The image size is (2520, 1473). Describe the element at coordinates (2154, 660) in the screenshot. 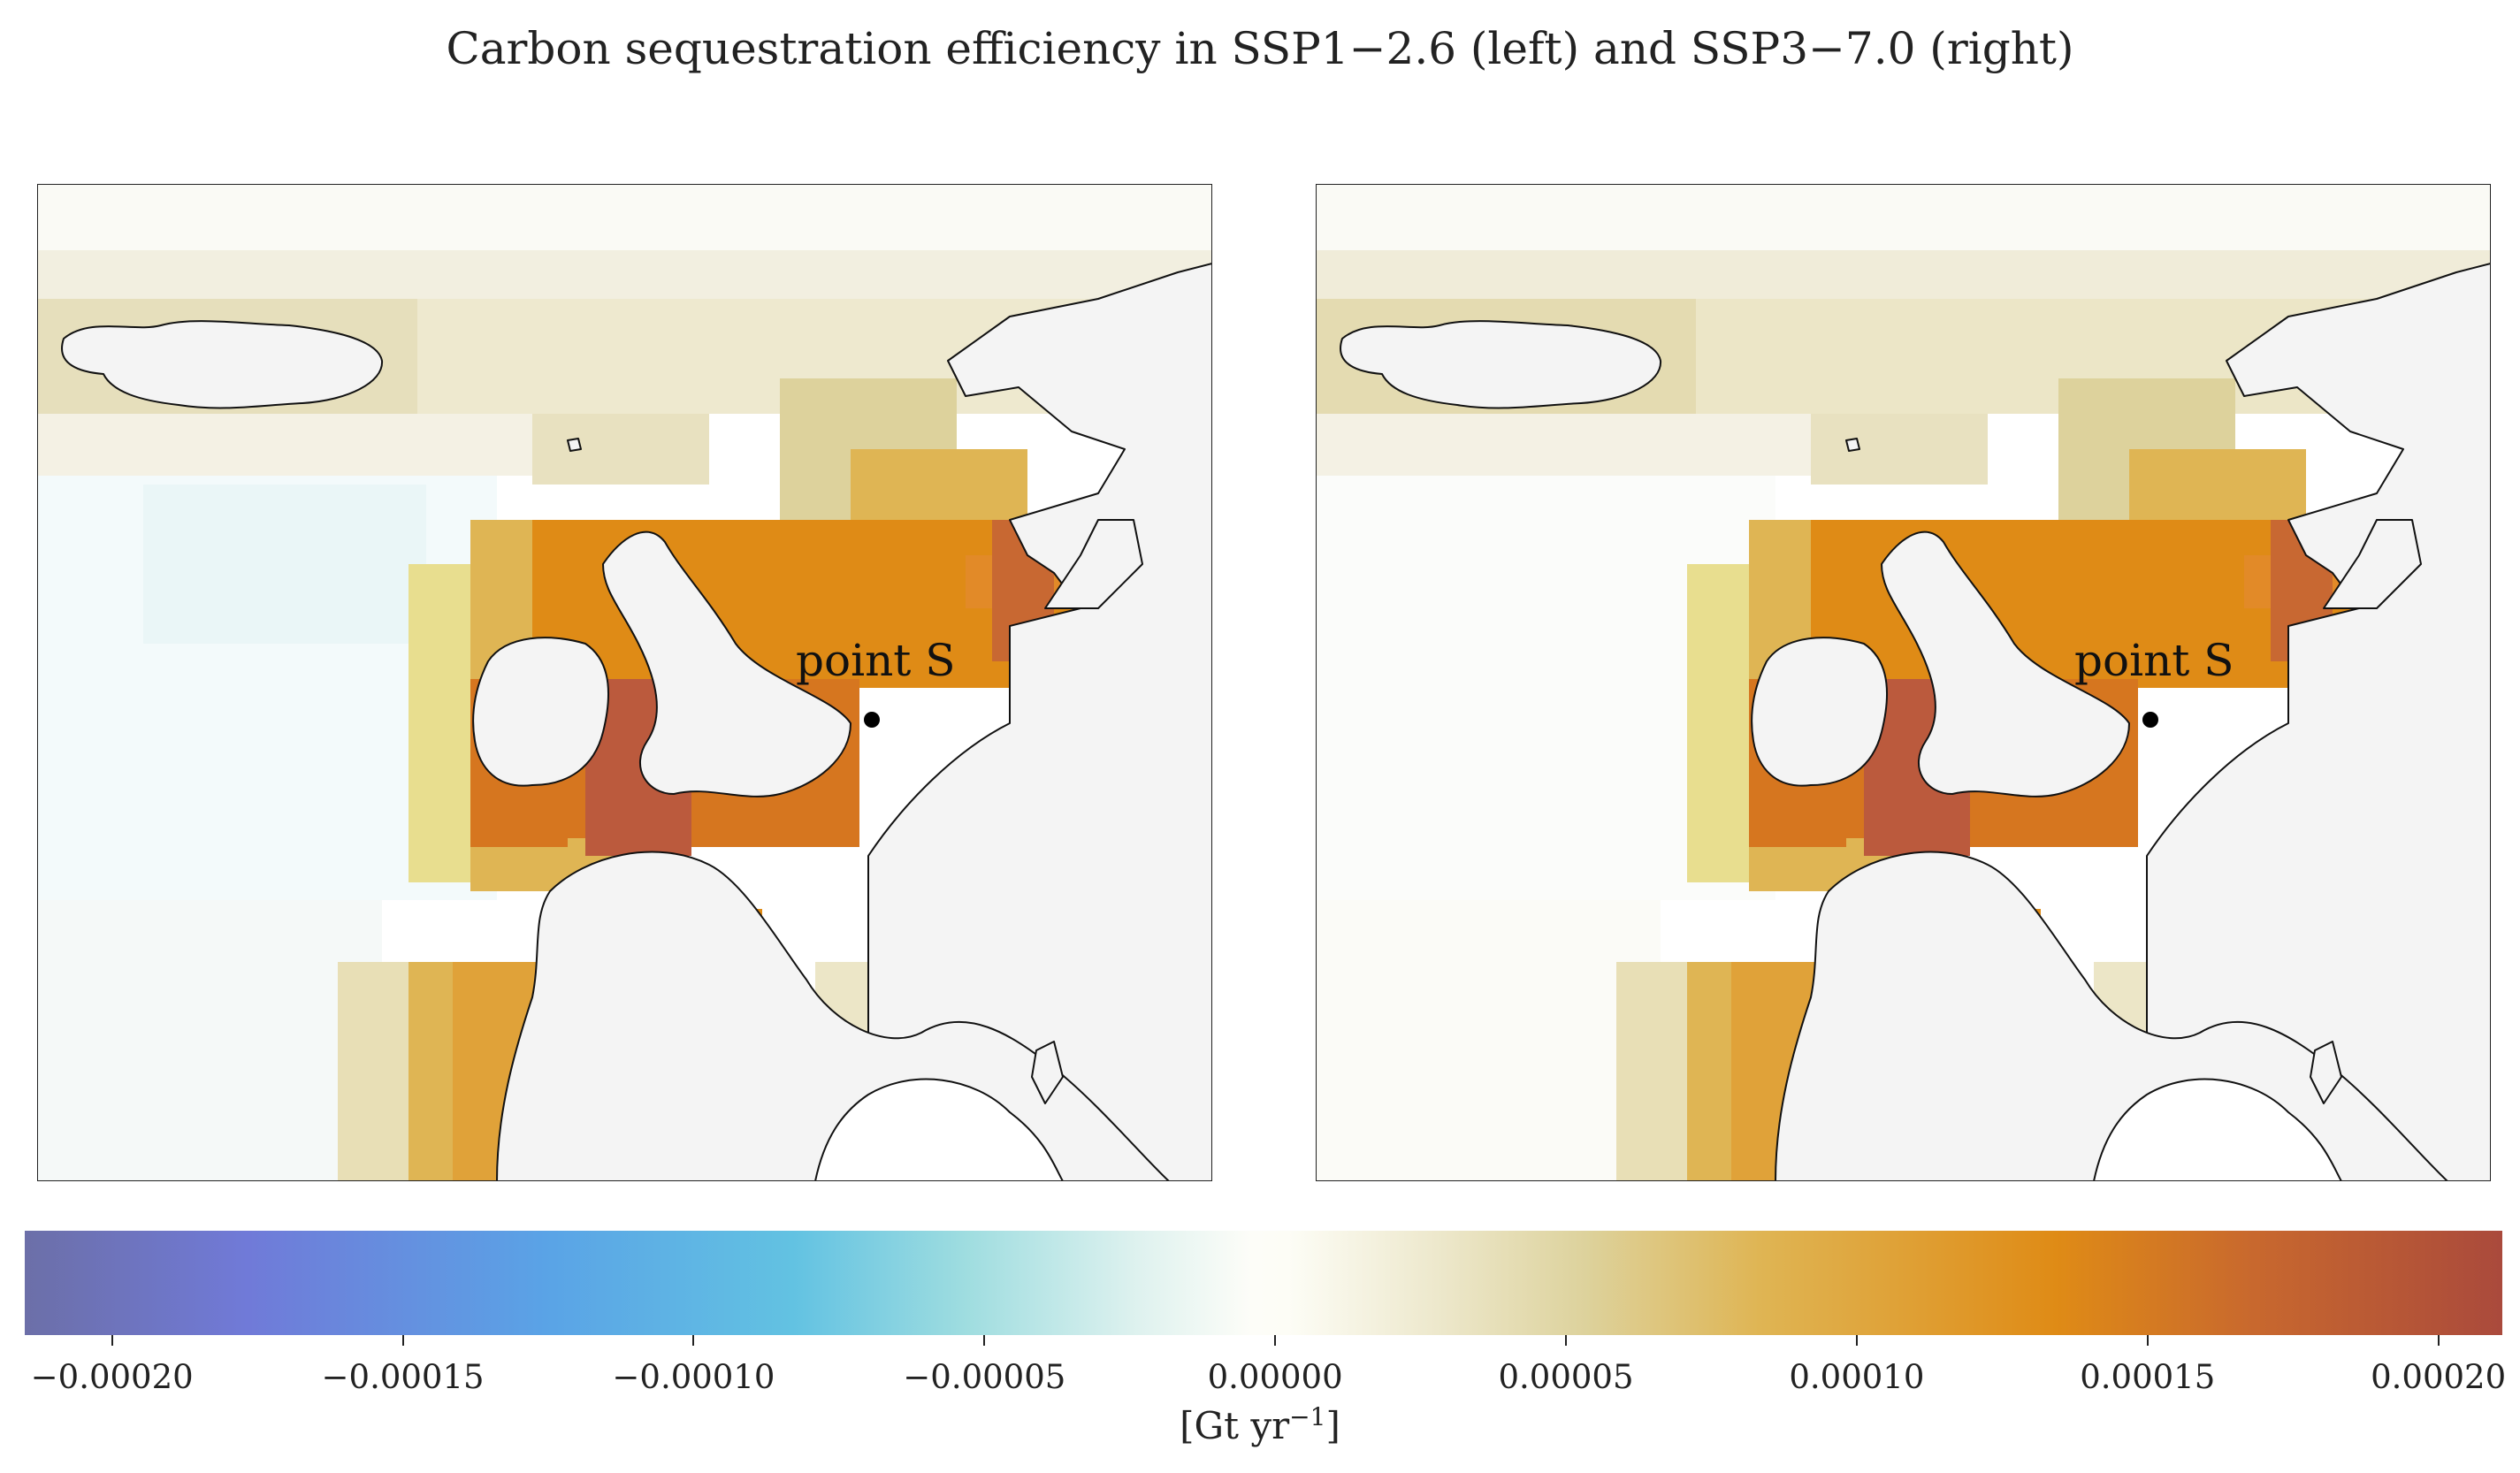

I see `point-s-label-right: point S` at that location.